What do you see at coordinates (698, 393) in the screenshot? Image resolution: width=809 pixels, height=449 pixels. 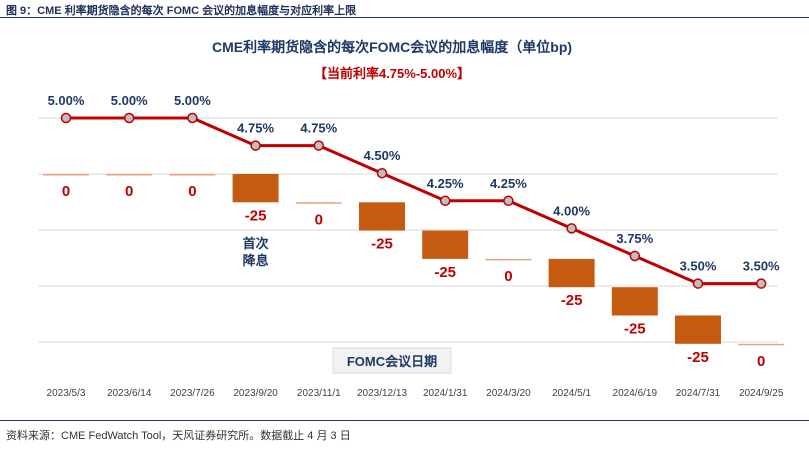 I see `x-tick-label: 2024/7/31` at bounding box center [698, 393].